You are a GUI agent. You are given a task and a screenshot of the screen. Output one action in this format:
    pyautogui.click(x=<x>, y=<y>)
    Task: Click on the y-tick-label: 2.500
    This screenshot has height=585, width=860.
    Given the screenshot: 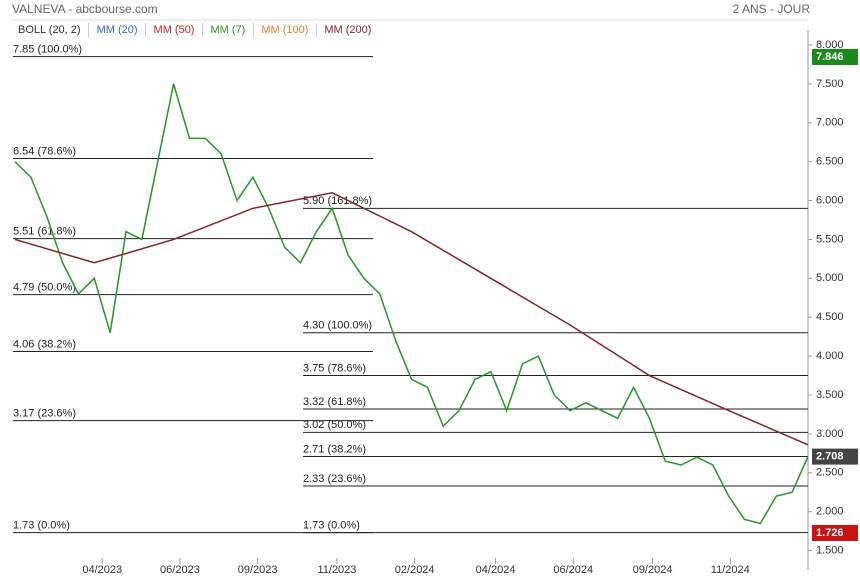 What is the action you would take?
    pyautogui.click(x=830, y=473)
    